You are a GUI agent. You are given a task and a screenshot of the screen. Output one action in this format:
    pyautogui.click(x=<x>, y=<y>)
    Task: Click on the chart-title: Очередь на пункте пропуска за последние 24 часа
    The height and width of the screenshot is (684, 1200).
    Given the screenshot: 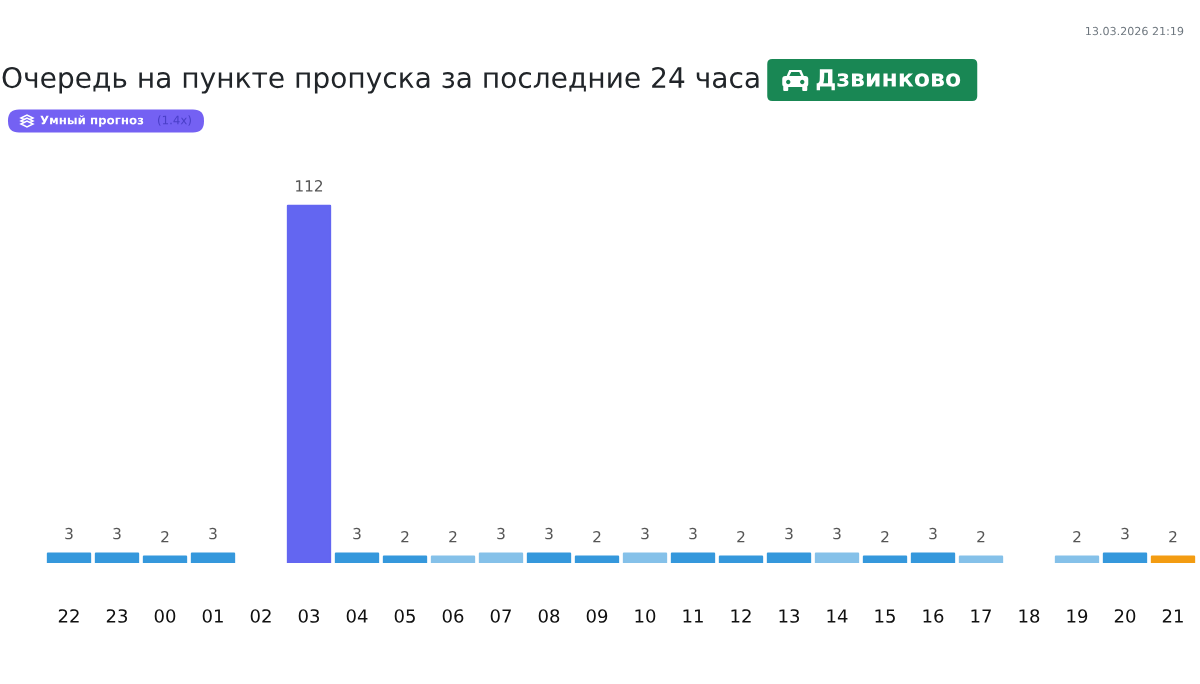 What is the action you would take?
    pyautogui.click(x=380, y=80)
    